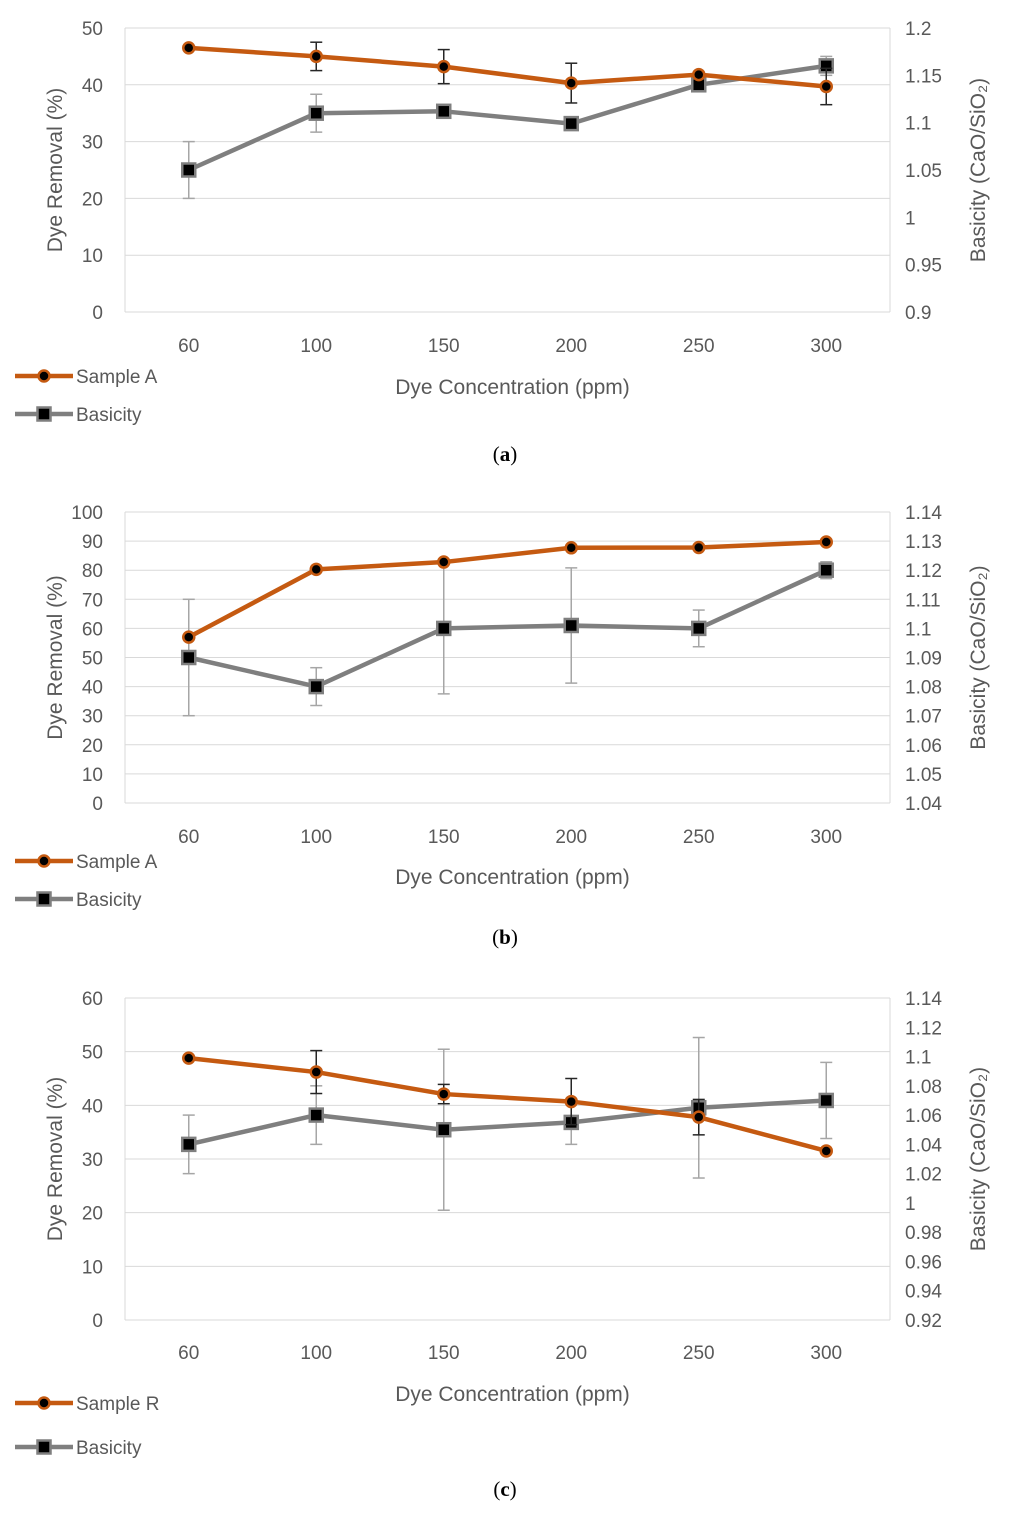 The image size is (1010, 1516). What do you see at coordinates (923, 266) in the screenshot?
I see `y2-tick-label: 0.95` at bounding box center [923, 266].